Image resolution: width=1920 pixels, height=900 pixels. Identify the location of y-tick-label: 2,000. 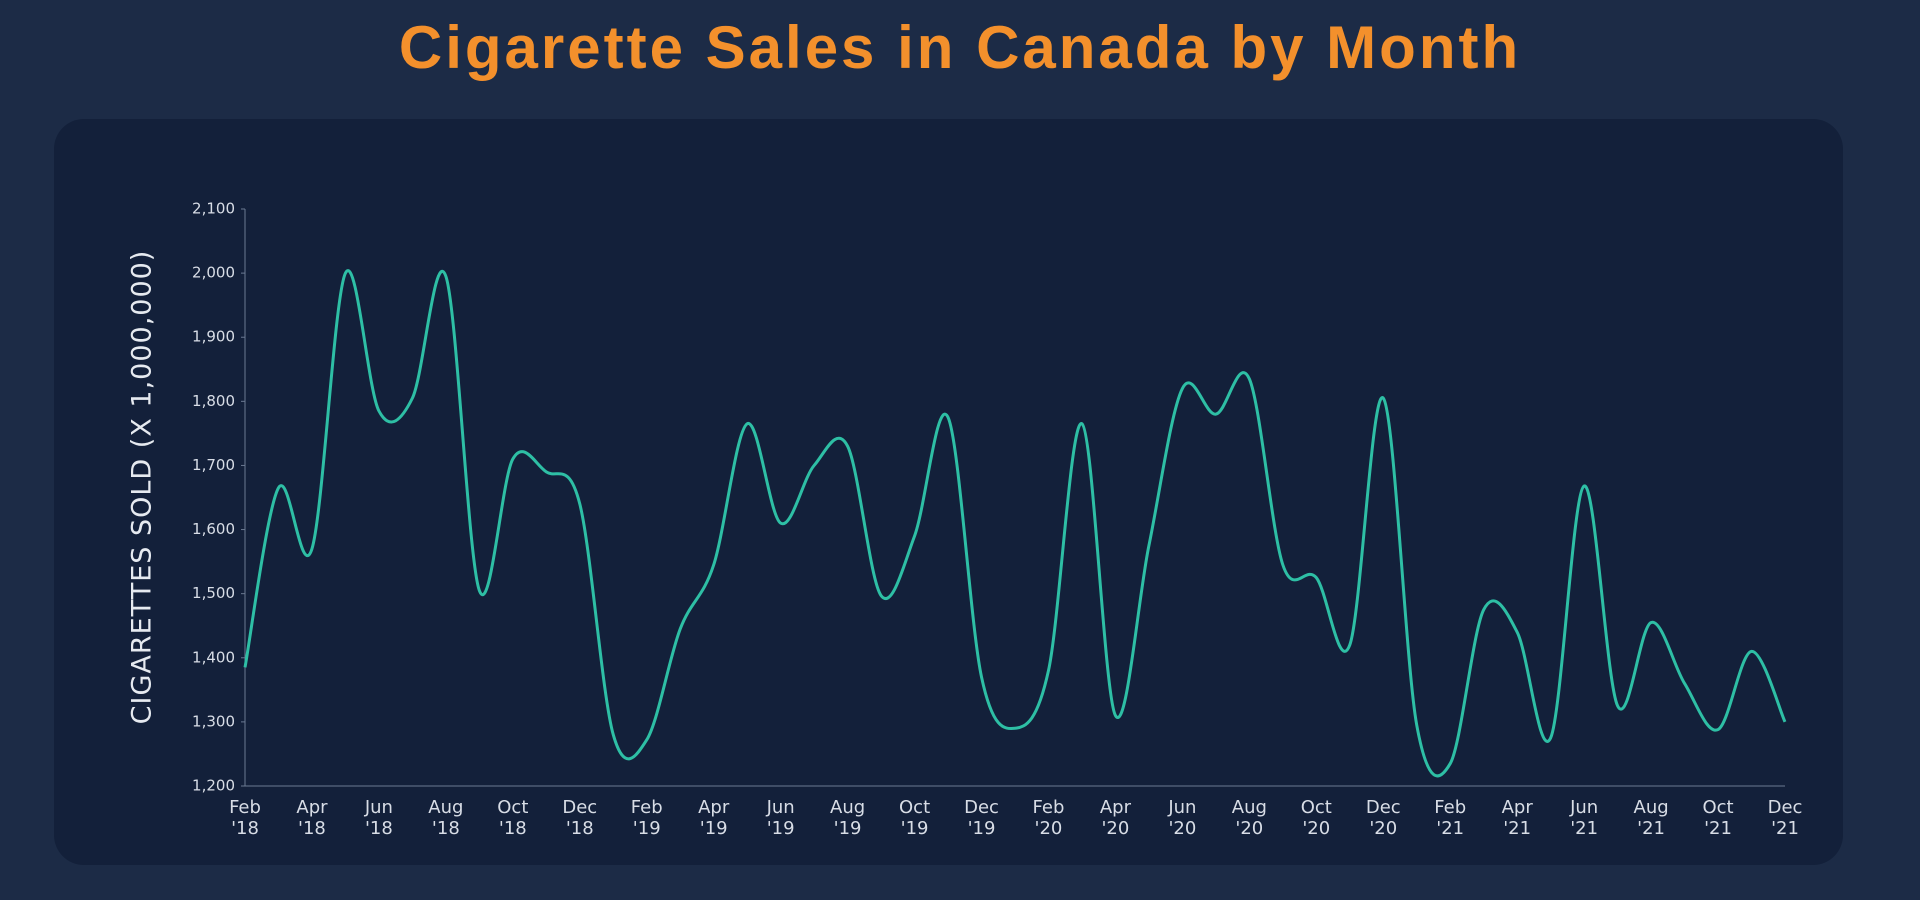
(213, 273).